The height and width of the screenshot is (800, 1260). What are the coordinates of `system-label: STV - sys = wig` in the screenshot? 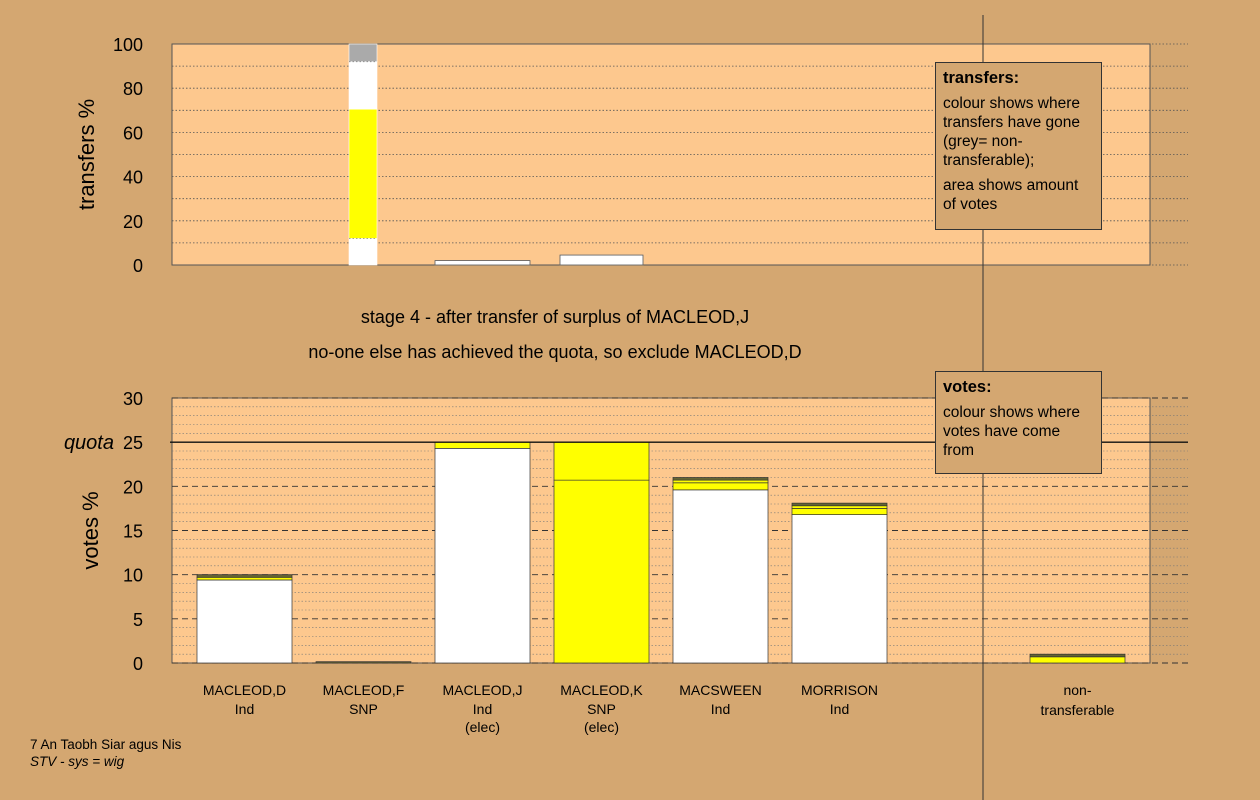 It's located at (77, 761).